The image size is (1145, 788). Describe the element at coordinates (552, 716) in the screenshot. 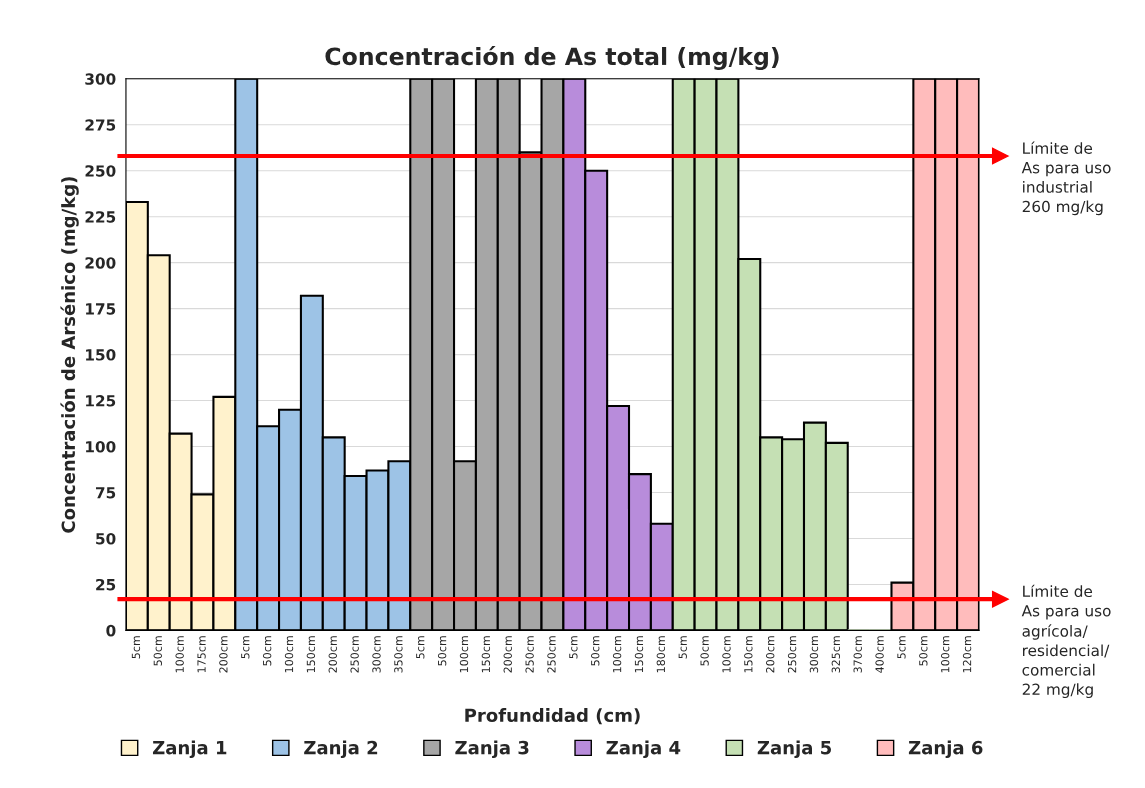

I see `x-axis-title: Profundidad (cm)` at that location.